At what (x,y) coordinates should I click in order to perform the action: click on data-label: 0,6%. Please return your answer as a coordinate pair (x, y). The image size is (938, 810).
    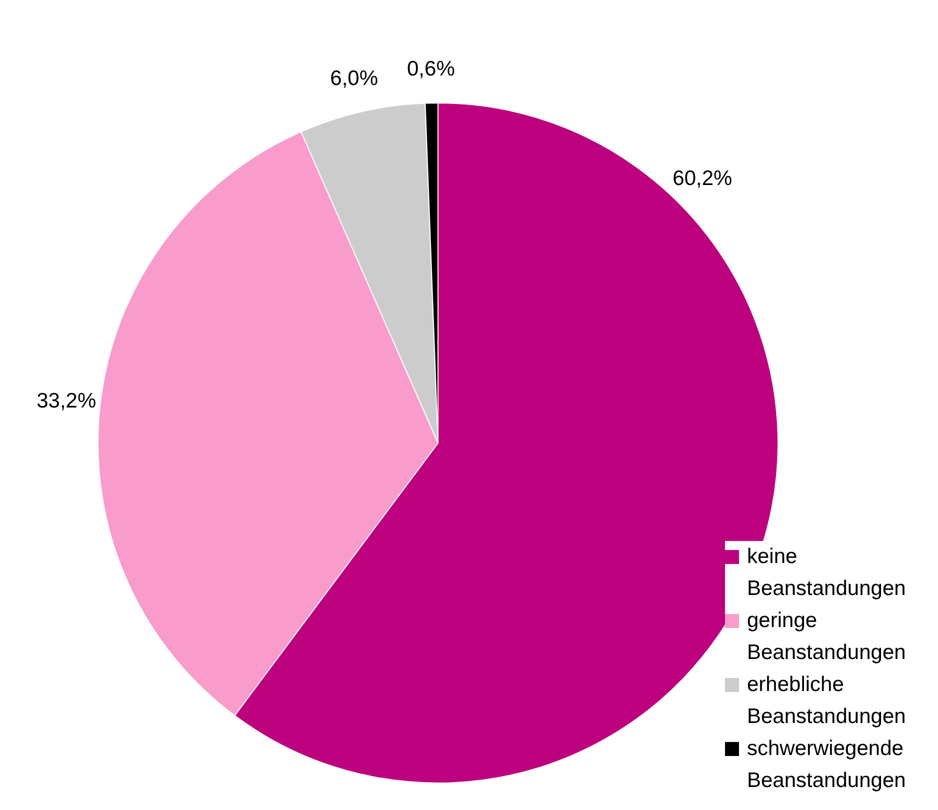
    Looking at the image, I should click on (431, 69).